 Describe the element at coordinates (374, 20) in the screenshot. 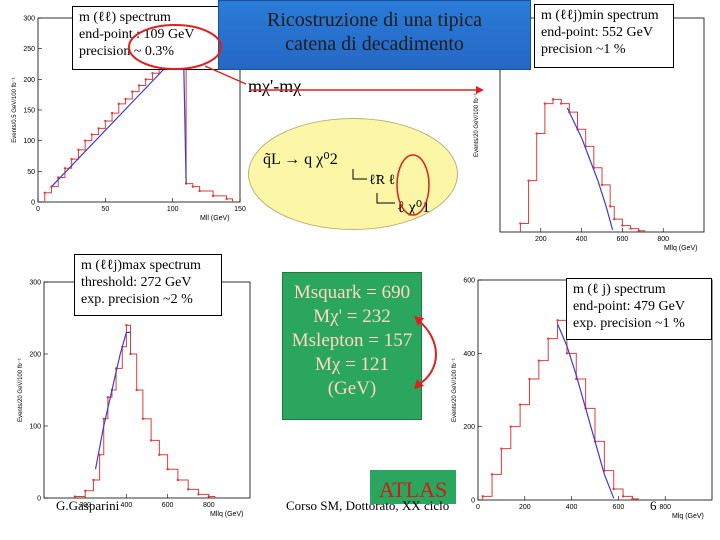

I see `slide-title-line1: Ricostruzione di una tipica` at that location.